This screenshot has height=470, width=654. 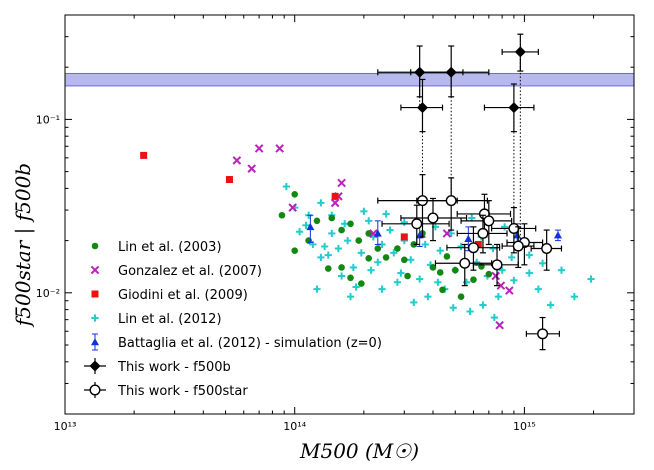 I want to click on legend-item-6: This work - f500star, so click(x=166, y=390).